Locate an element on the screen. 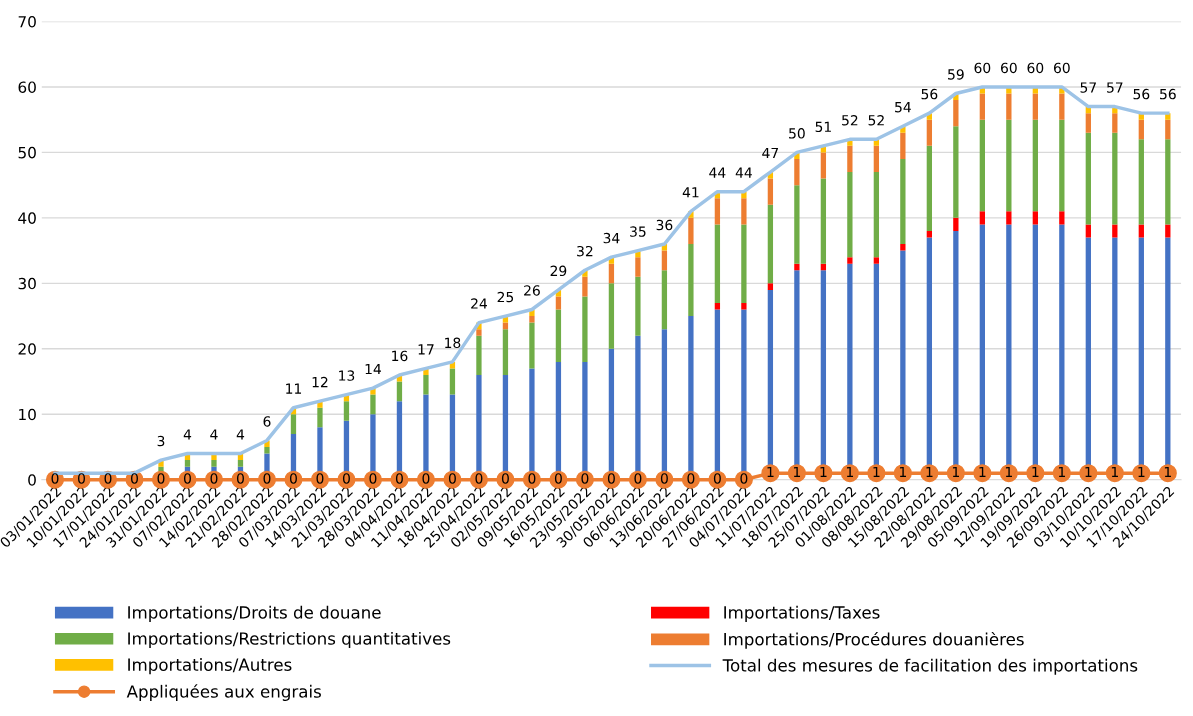 This screenshot has height=716, width=1193. legend-label: Importations/Taxes is located at coordinates (802, 613).